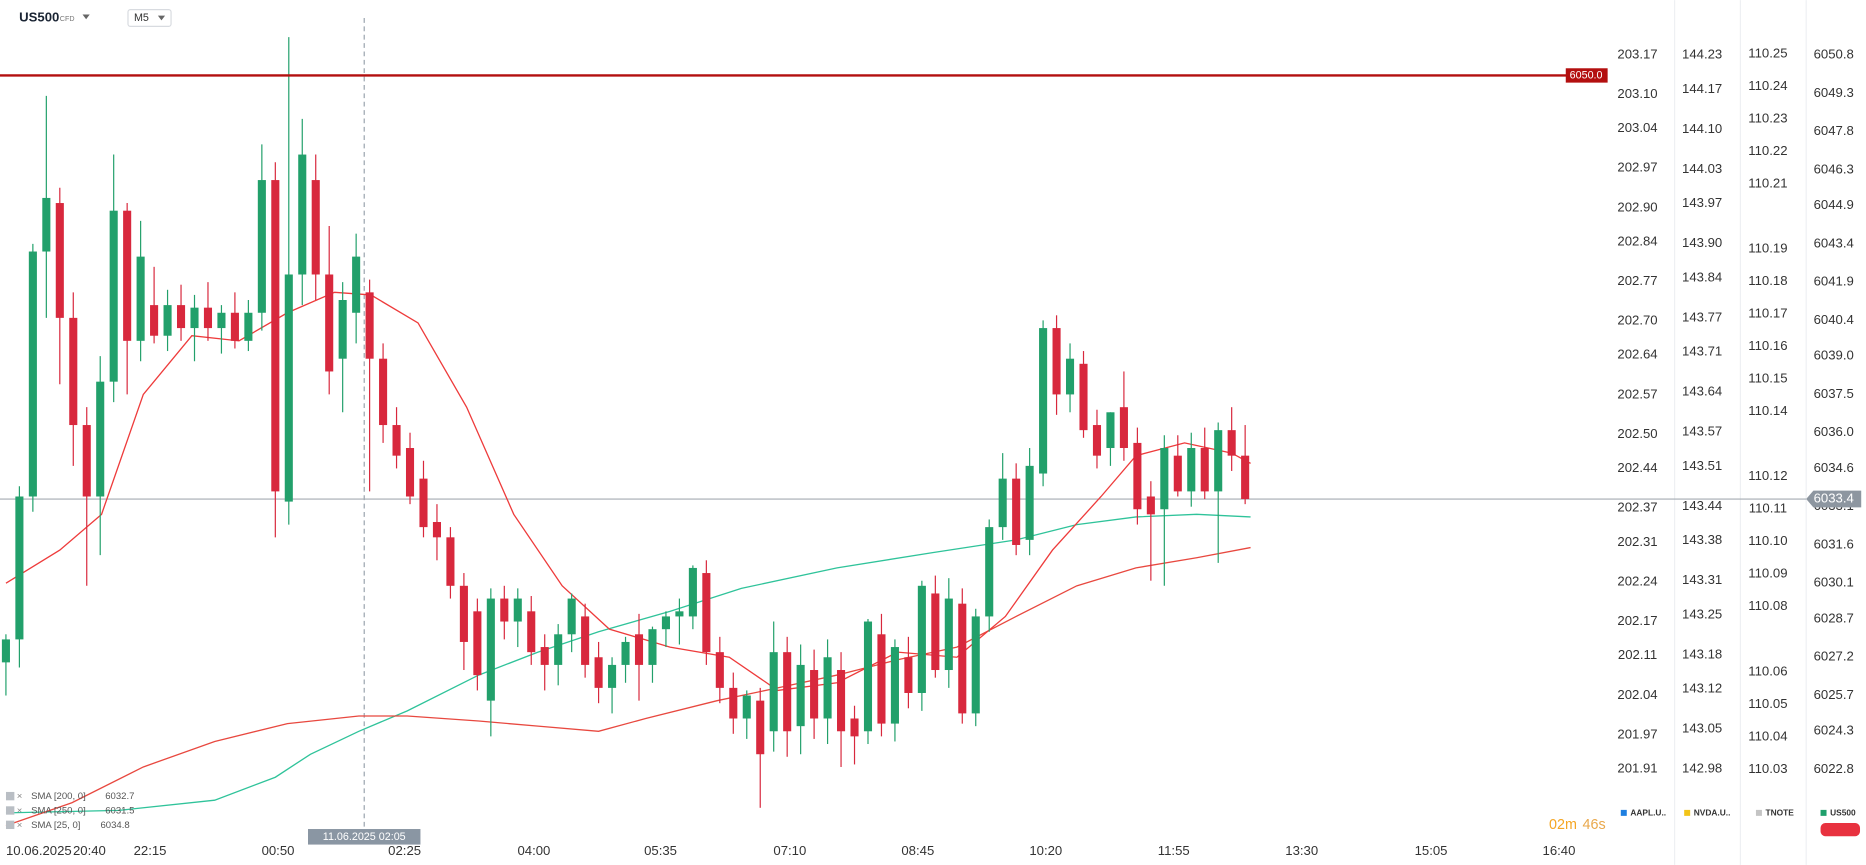 Image resolution: width=1866 pixels, height=865 pixels. Describe the element at coordinates (1637, 393) in the screenshot. I see `scale-tick-label: 202.57` at that location.